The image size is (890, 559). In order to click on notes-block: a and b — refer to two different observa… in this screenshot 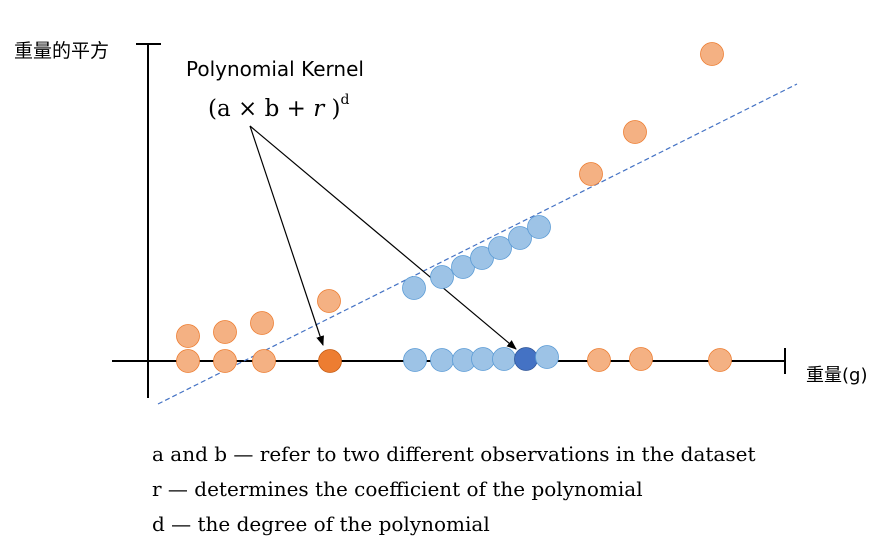, I will do `click(454, 489)`.